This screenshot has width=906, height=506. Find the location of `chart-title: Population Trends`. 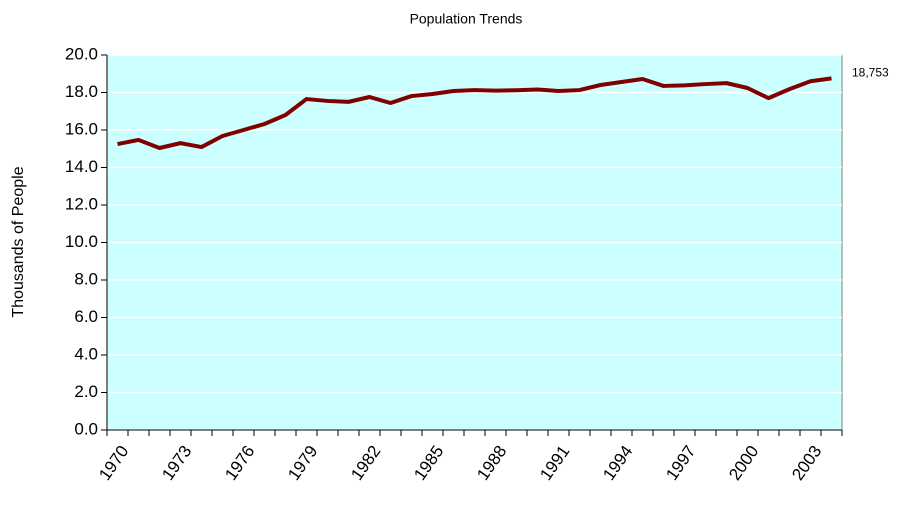

chart-title: Population Trends is located at coordinates (466, 19).